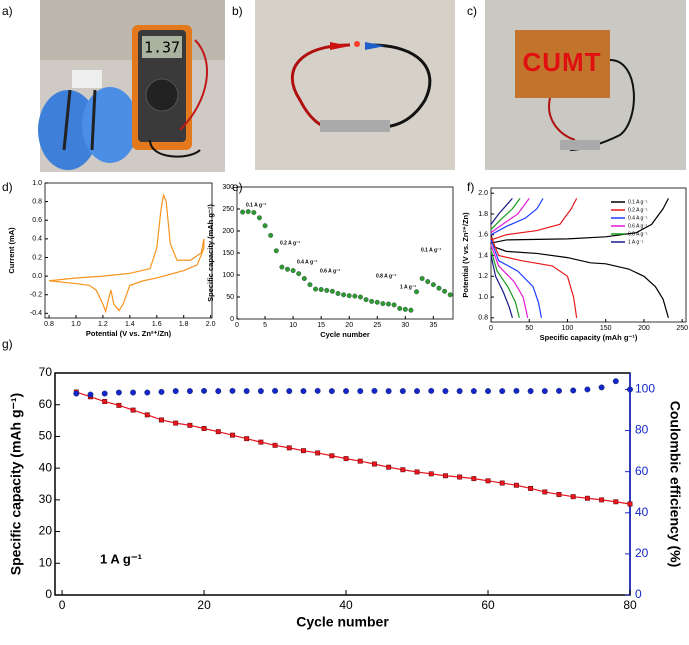 The height and width of the screenshot is (645, 689). I want to click on y-tick-label: 0.0, so click(37, 276).